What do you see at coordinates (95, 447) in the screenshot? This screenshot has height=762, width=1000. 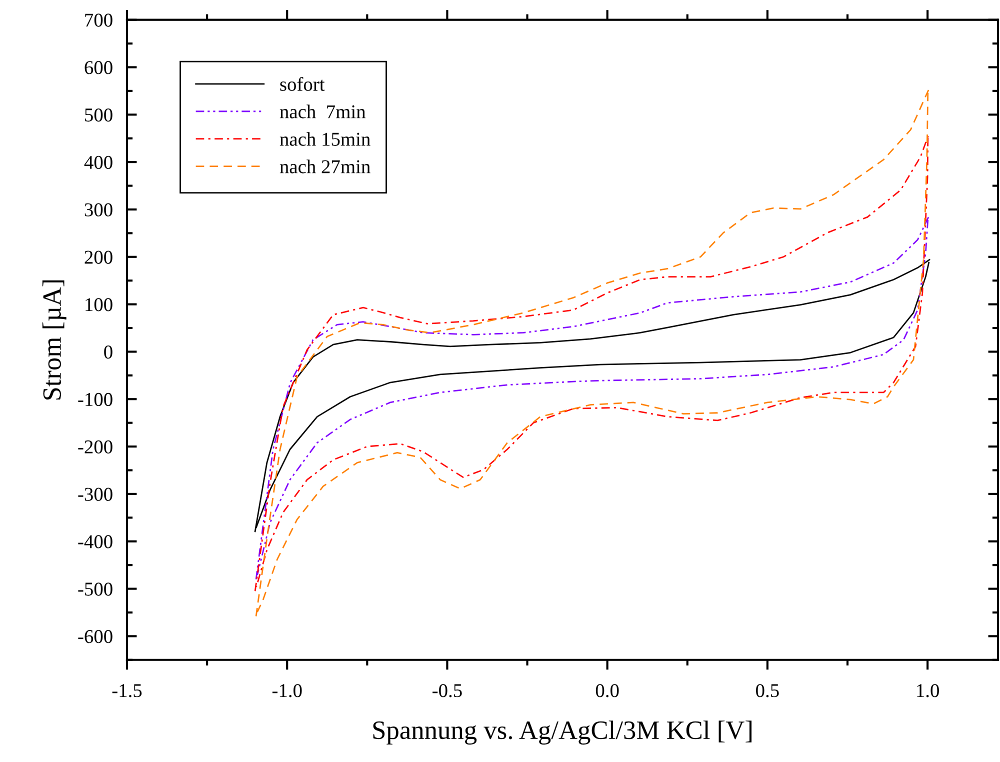 I see `y-tick-label: -200` at bounding box center [95, 447].